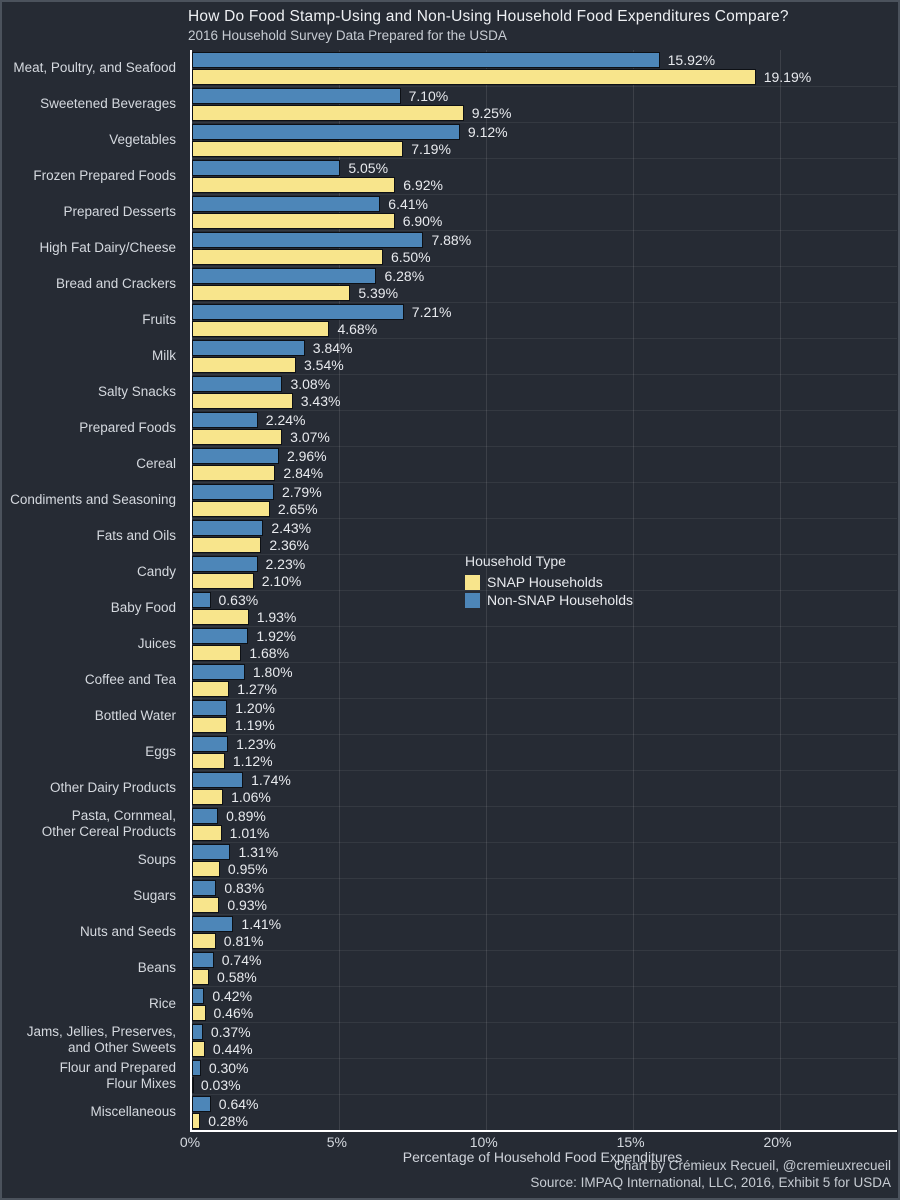 The image size is (900, 1200). Describe the element at coordinates (156, 967) in the screenshot. I see `category-label: Beans` at that location.